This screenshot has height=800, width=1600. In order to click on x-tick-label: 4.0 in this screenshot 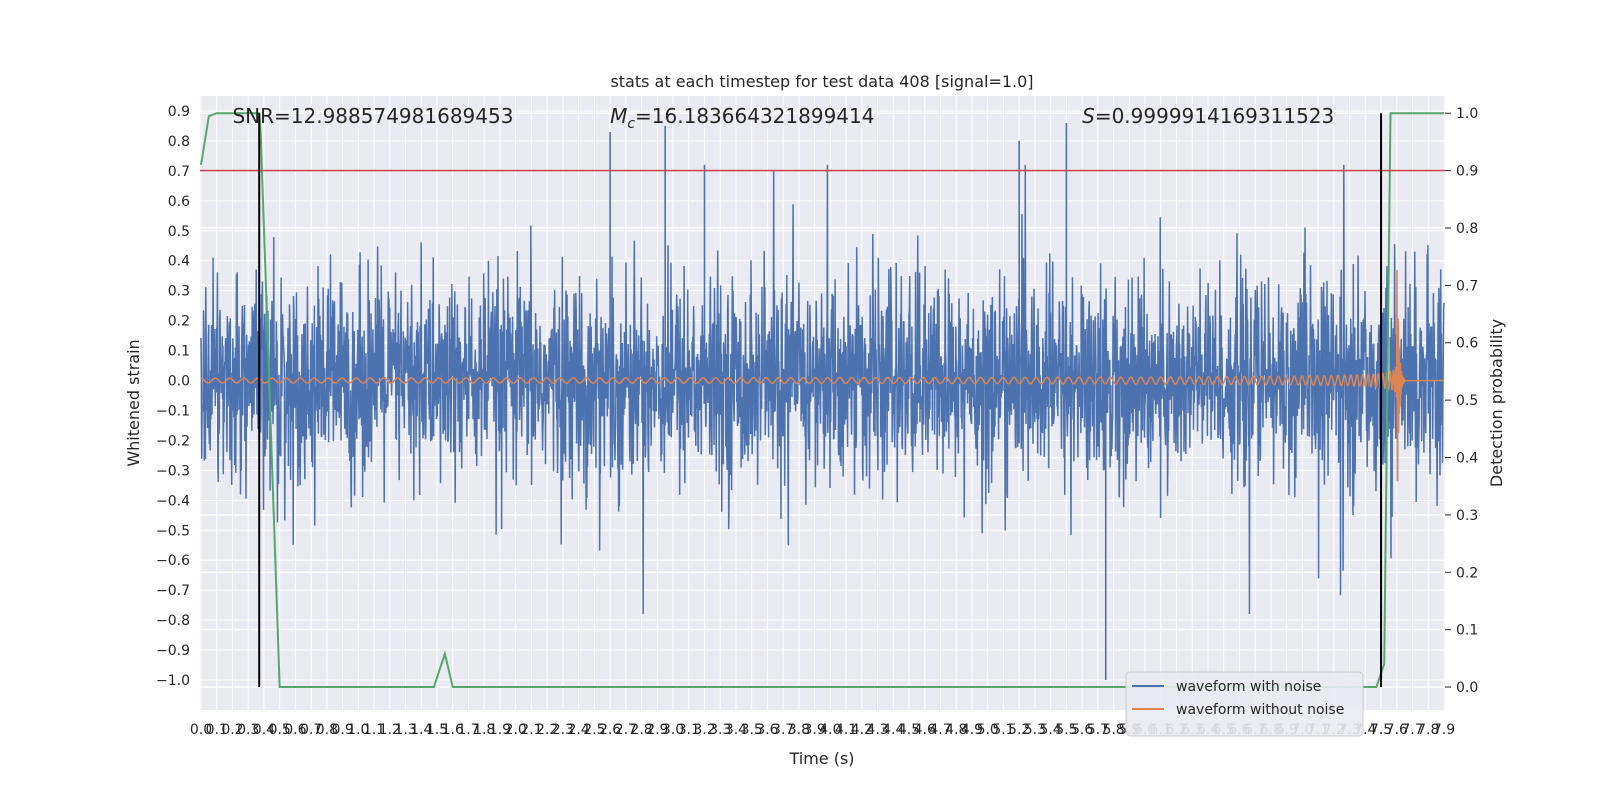, I will do `click(830, 730)`.